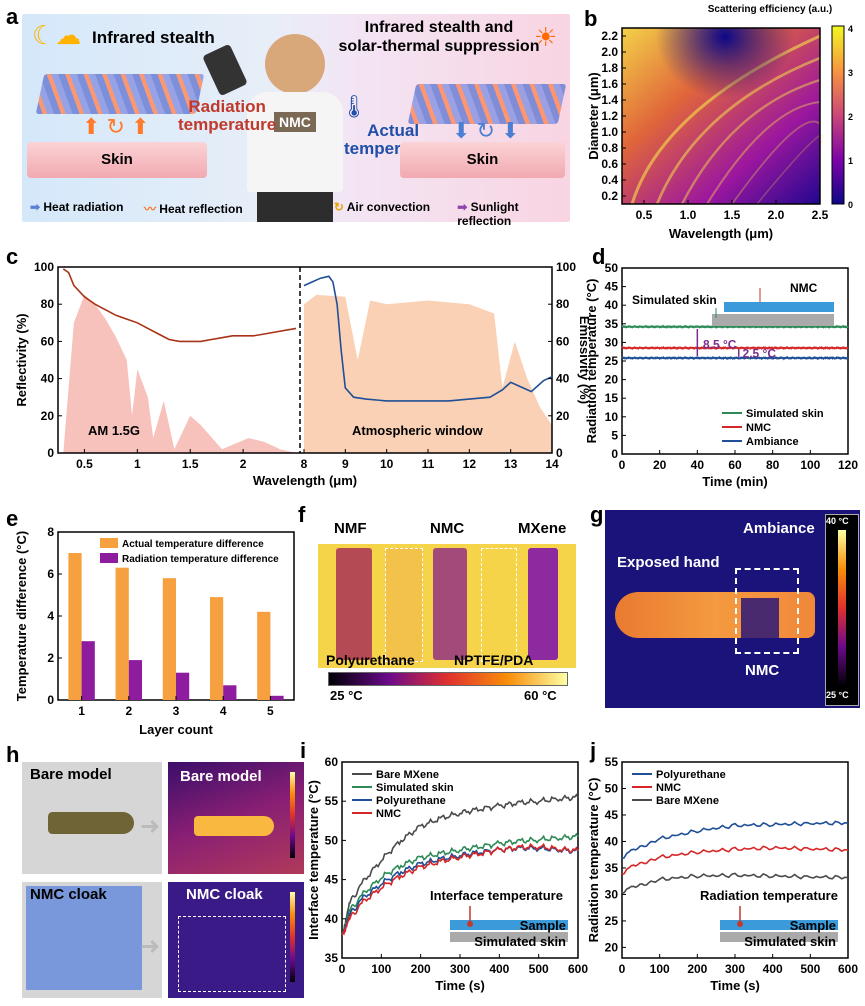 This screenshot has height=1006, width=865. Describe the element at coordinates (84, 464) in the screenshot. I see `x-tick-label: 0.5` at that location.